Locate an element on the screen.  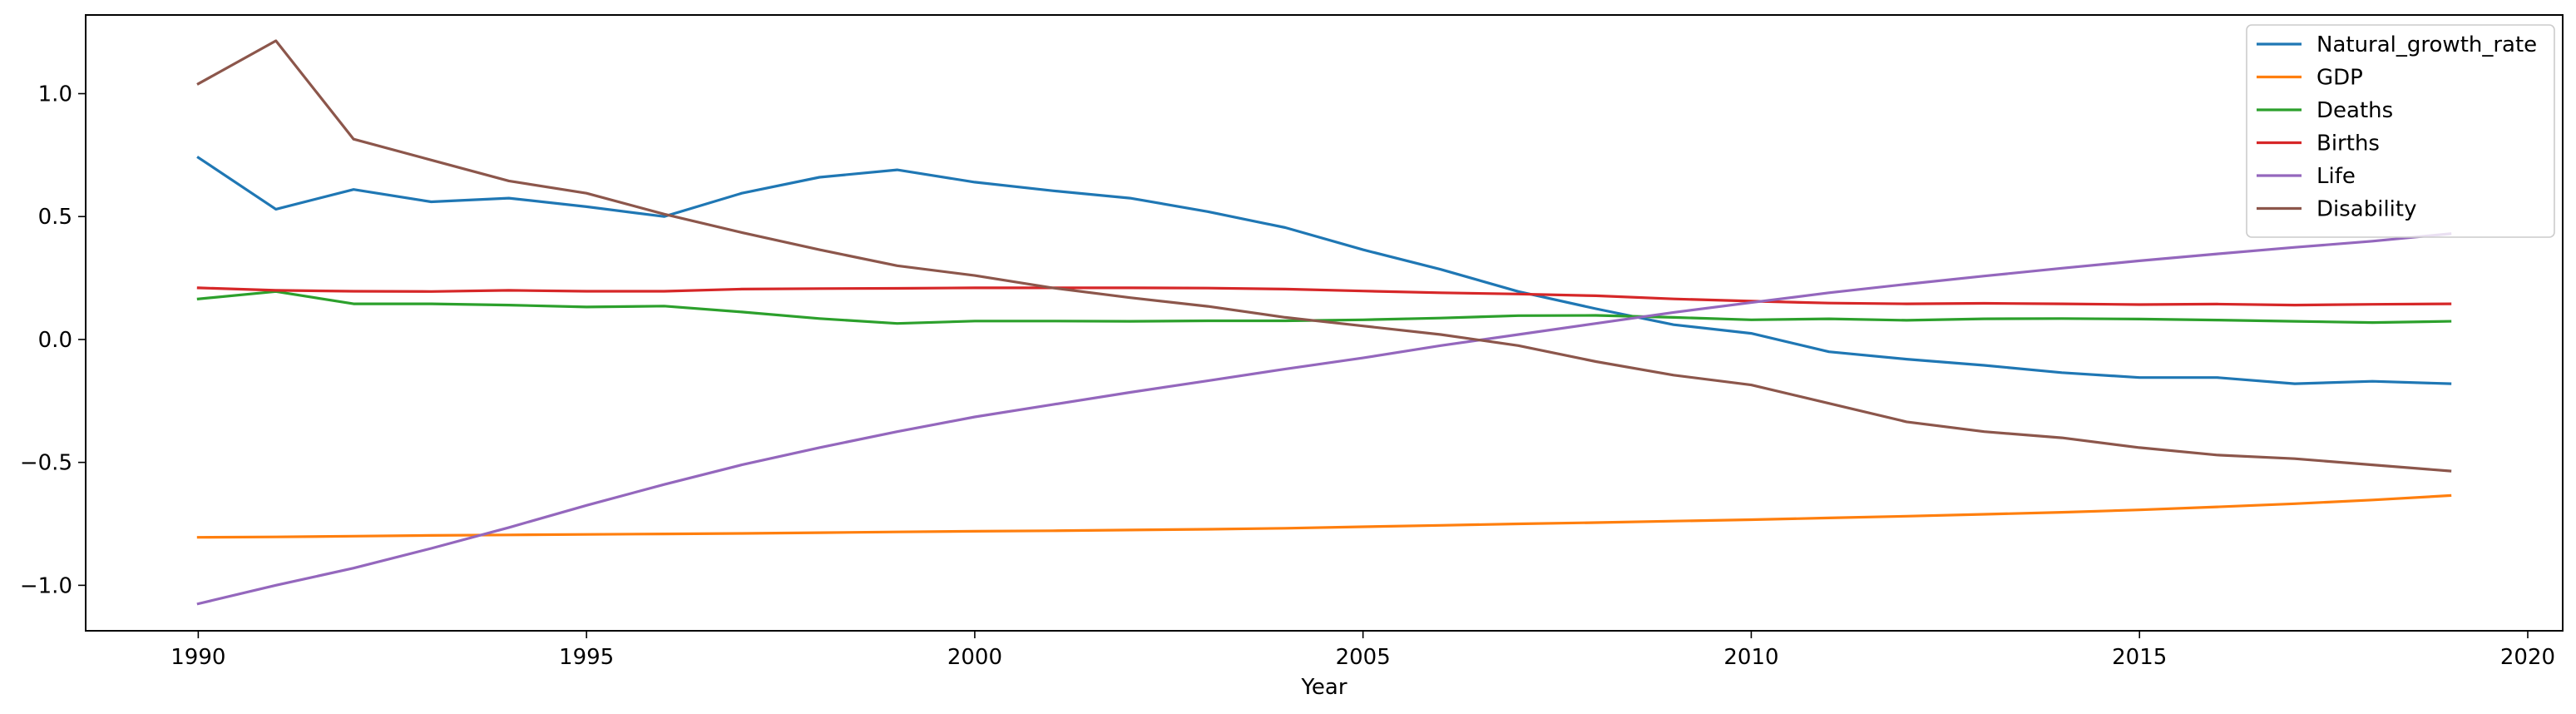
x-tick-label: 1995 is located at coordinates (586, 657).